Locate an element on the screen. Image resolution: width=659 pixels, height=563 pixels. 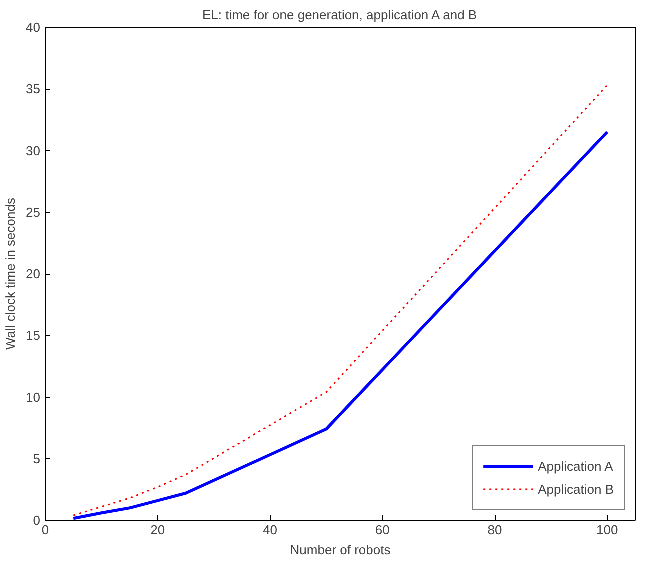
x-tick-label: 80 is located at coordinates (495, 530).